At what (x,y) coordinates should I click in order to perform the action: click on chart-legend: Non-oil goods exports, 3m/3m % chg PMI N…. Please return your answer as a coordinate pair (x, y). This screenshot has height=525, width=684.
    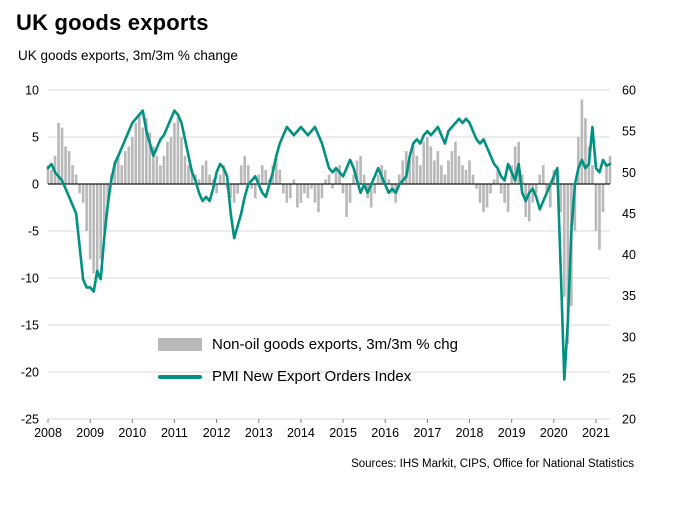
    Looking at the image, I should click on (308, 360).